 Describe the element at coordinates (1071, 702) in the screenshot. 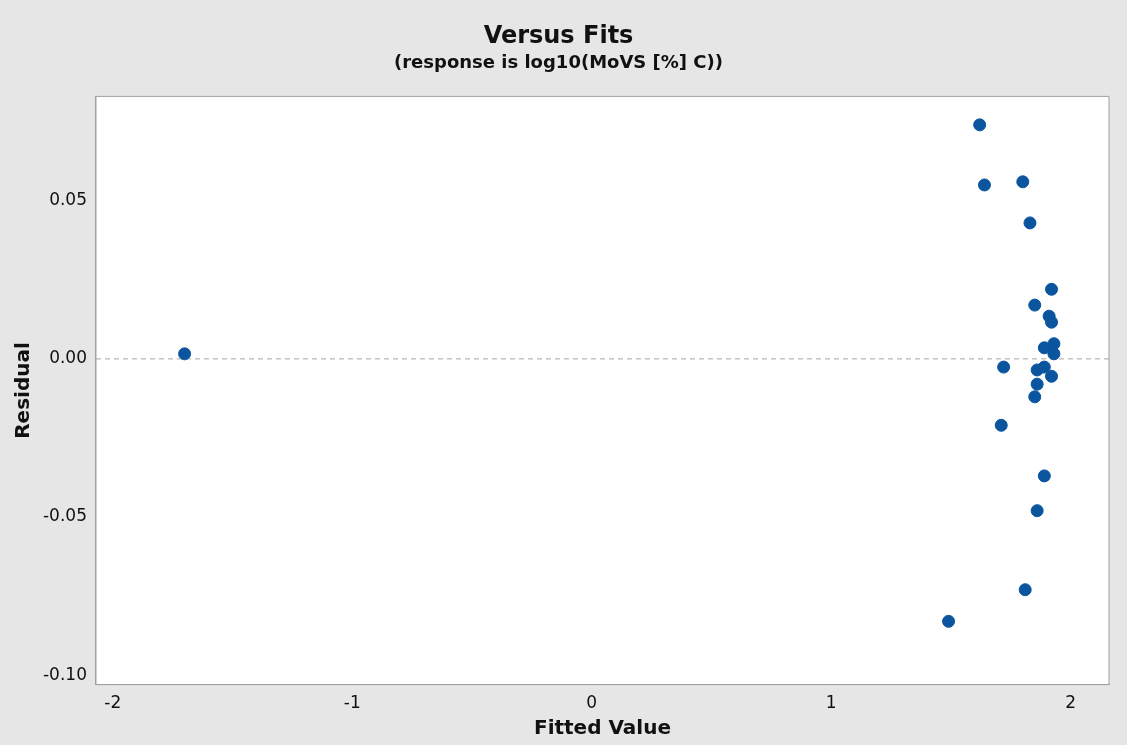

I see `x-tick-label: 2` at that location.